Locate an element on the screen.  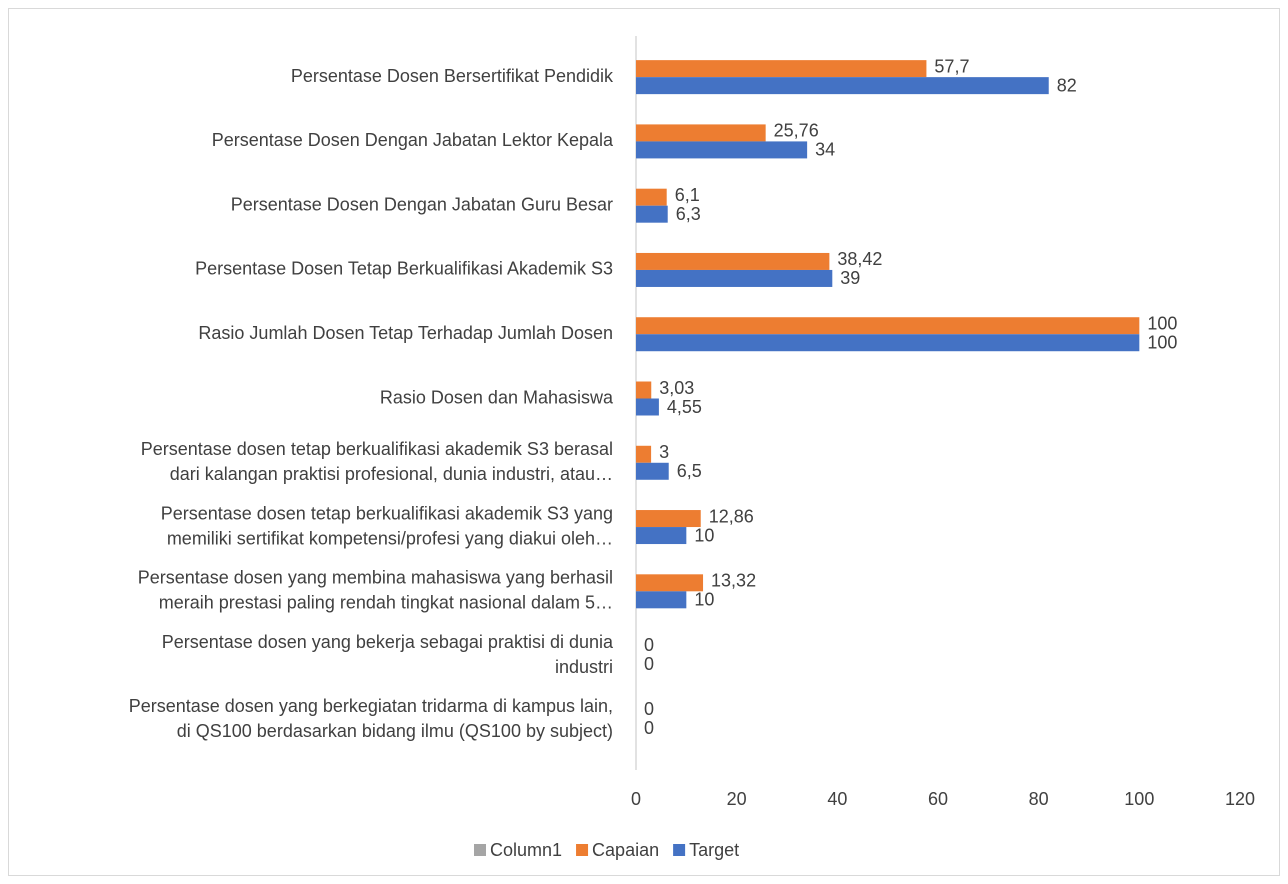
data-label: 4,55 is located at coordinates (684, 407).